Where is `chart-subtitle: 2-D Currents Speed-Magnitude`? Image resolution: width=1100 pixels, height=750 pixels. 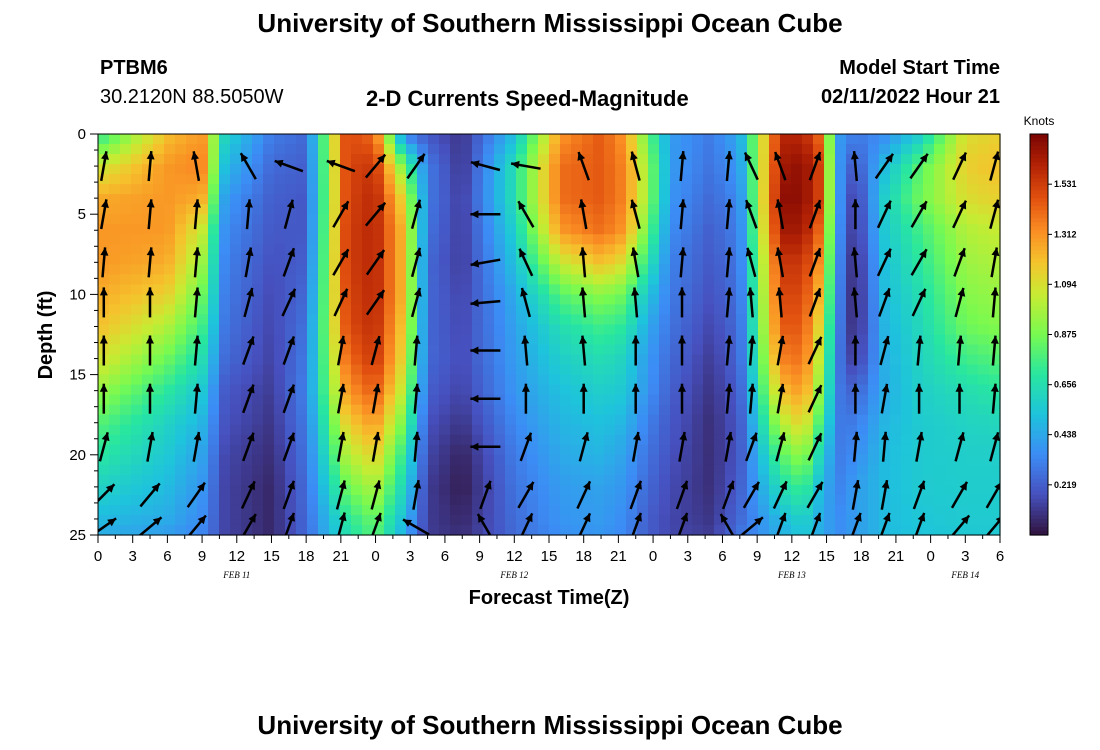
chart-subtitle: 2-D Currents Speed-Magnitude is located at coordinates (527, 98).